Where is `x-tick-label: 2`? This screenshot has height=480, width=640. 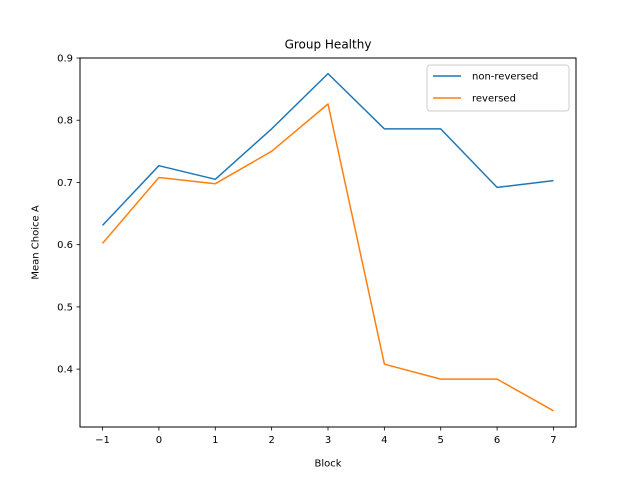
x-tick-label: 2 is located at coordinates (271, 440).